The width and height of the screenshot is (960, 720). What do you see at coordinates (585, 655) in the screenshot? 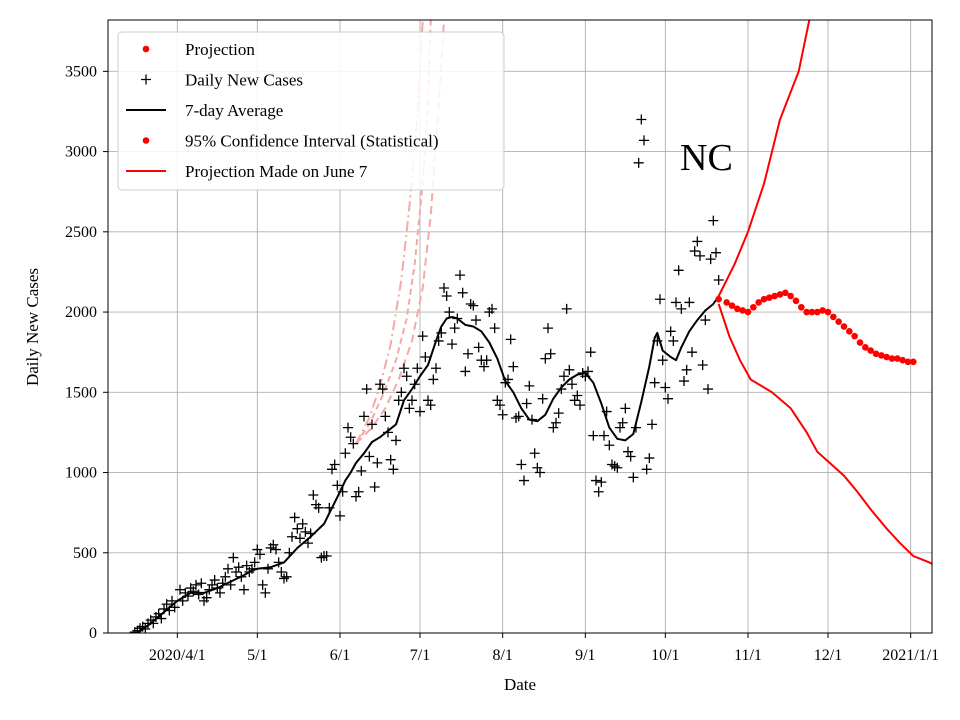
I see `x-tick-label: 9/1` at bounding box center [585, 655].